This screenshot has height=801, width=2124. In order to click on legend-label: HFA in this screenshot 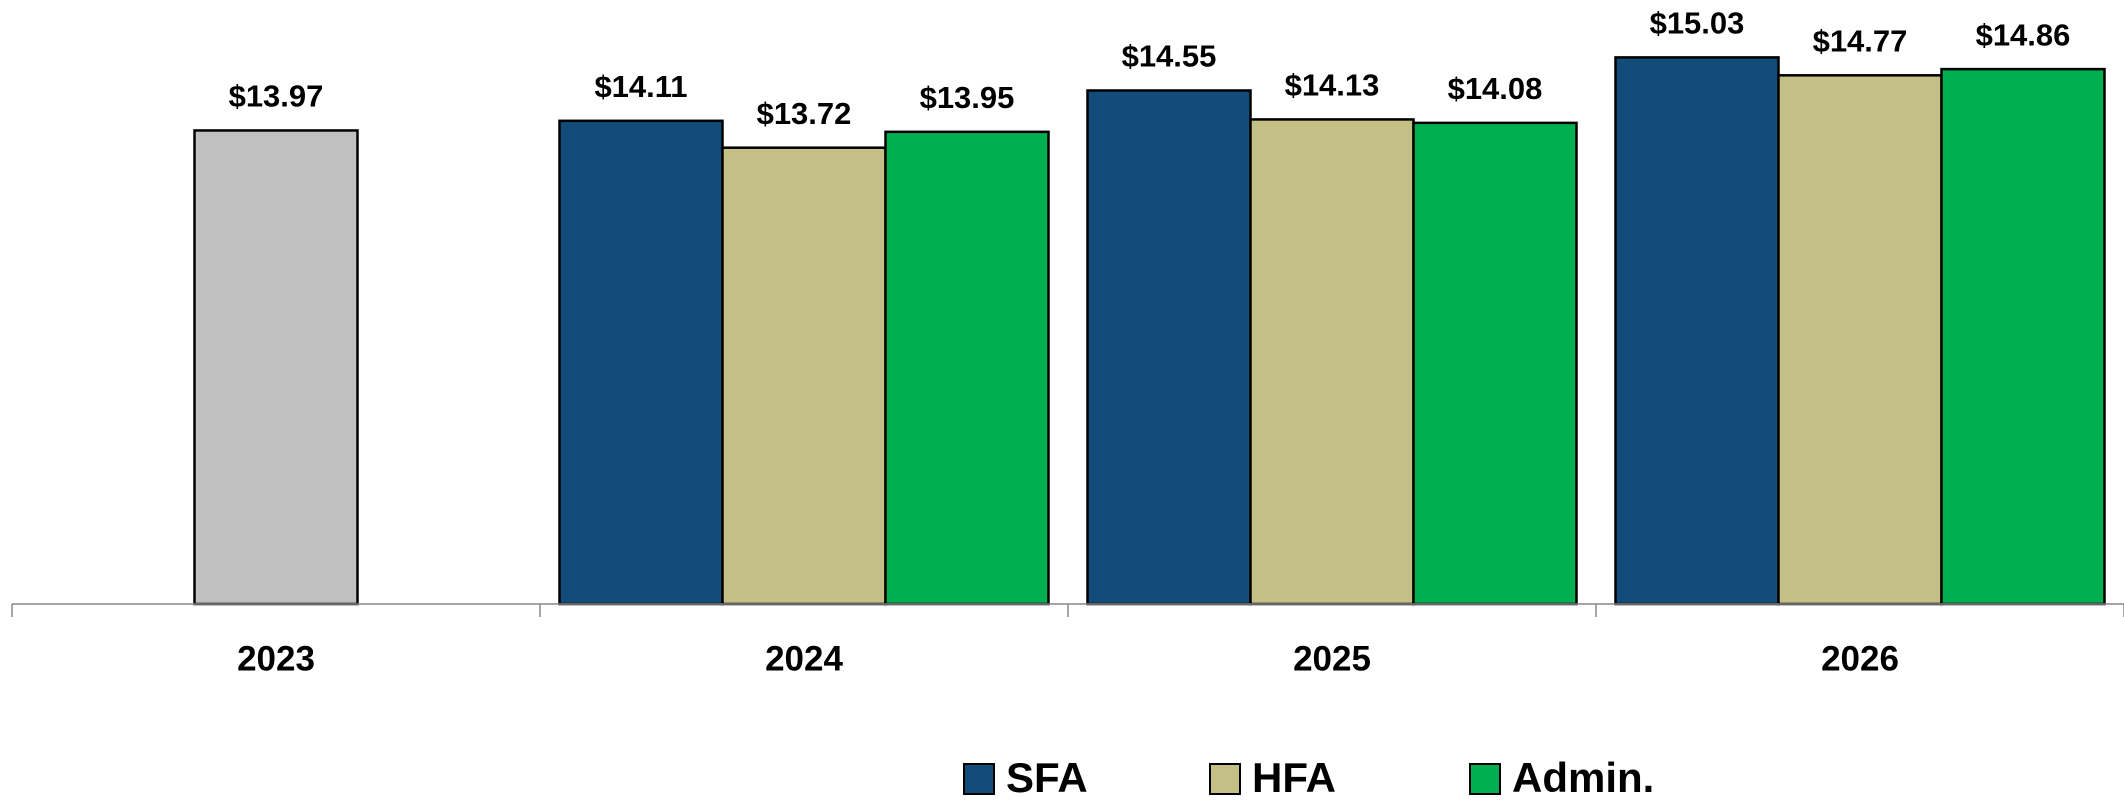, I will do `click(1294, 777)`.